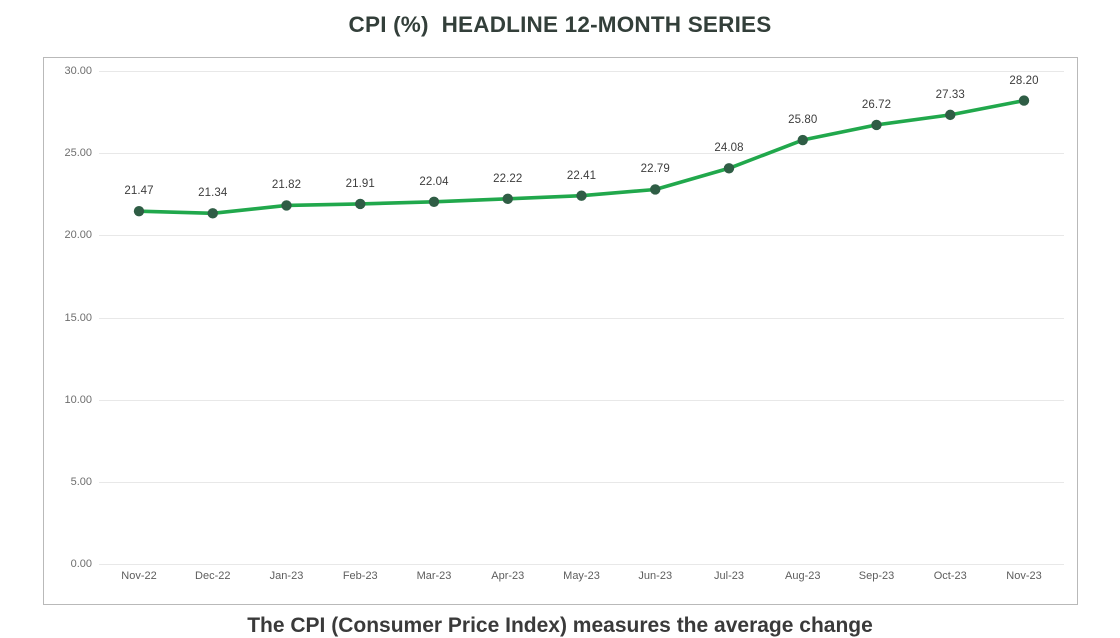 The width and height of the screenshot is (1120, 638). What do you see at coordinates (803, 576) in the screenshot?
I see `x-axis-tick-label: Aug-23` at bounding box center [803, 576].